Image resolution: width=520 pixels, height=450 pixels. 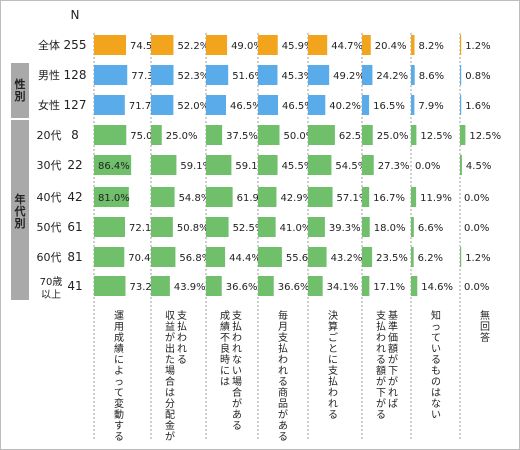 I want to click on data-label: 37.5%, so click(x=242, y=136).